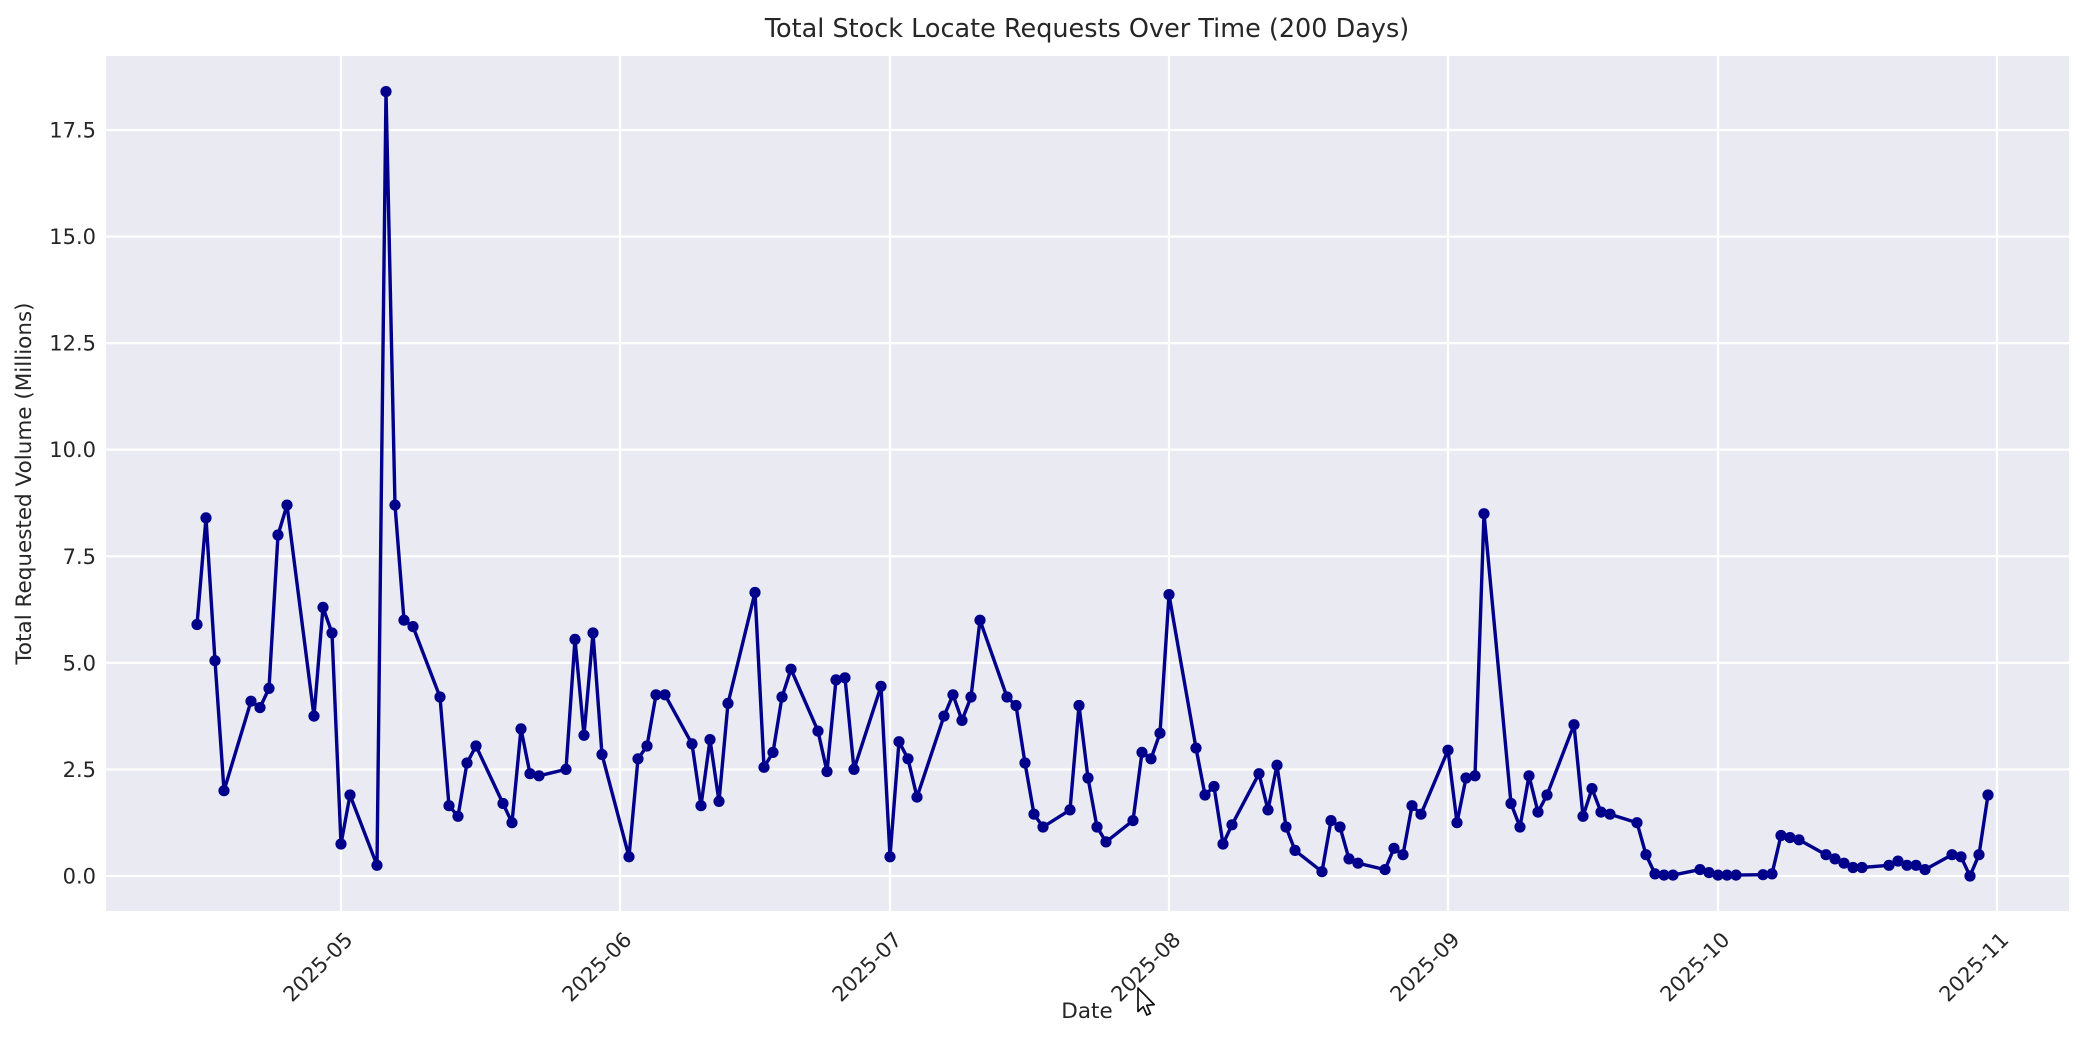 The height and width of the screenshot is (1050, 2100). I want to click on x-axis-label: Date, so click(1086, 1011).